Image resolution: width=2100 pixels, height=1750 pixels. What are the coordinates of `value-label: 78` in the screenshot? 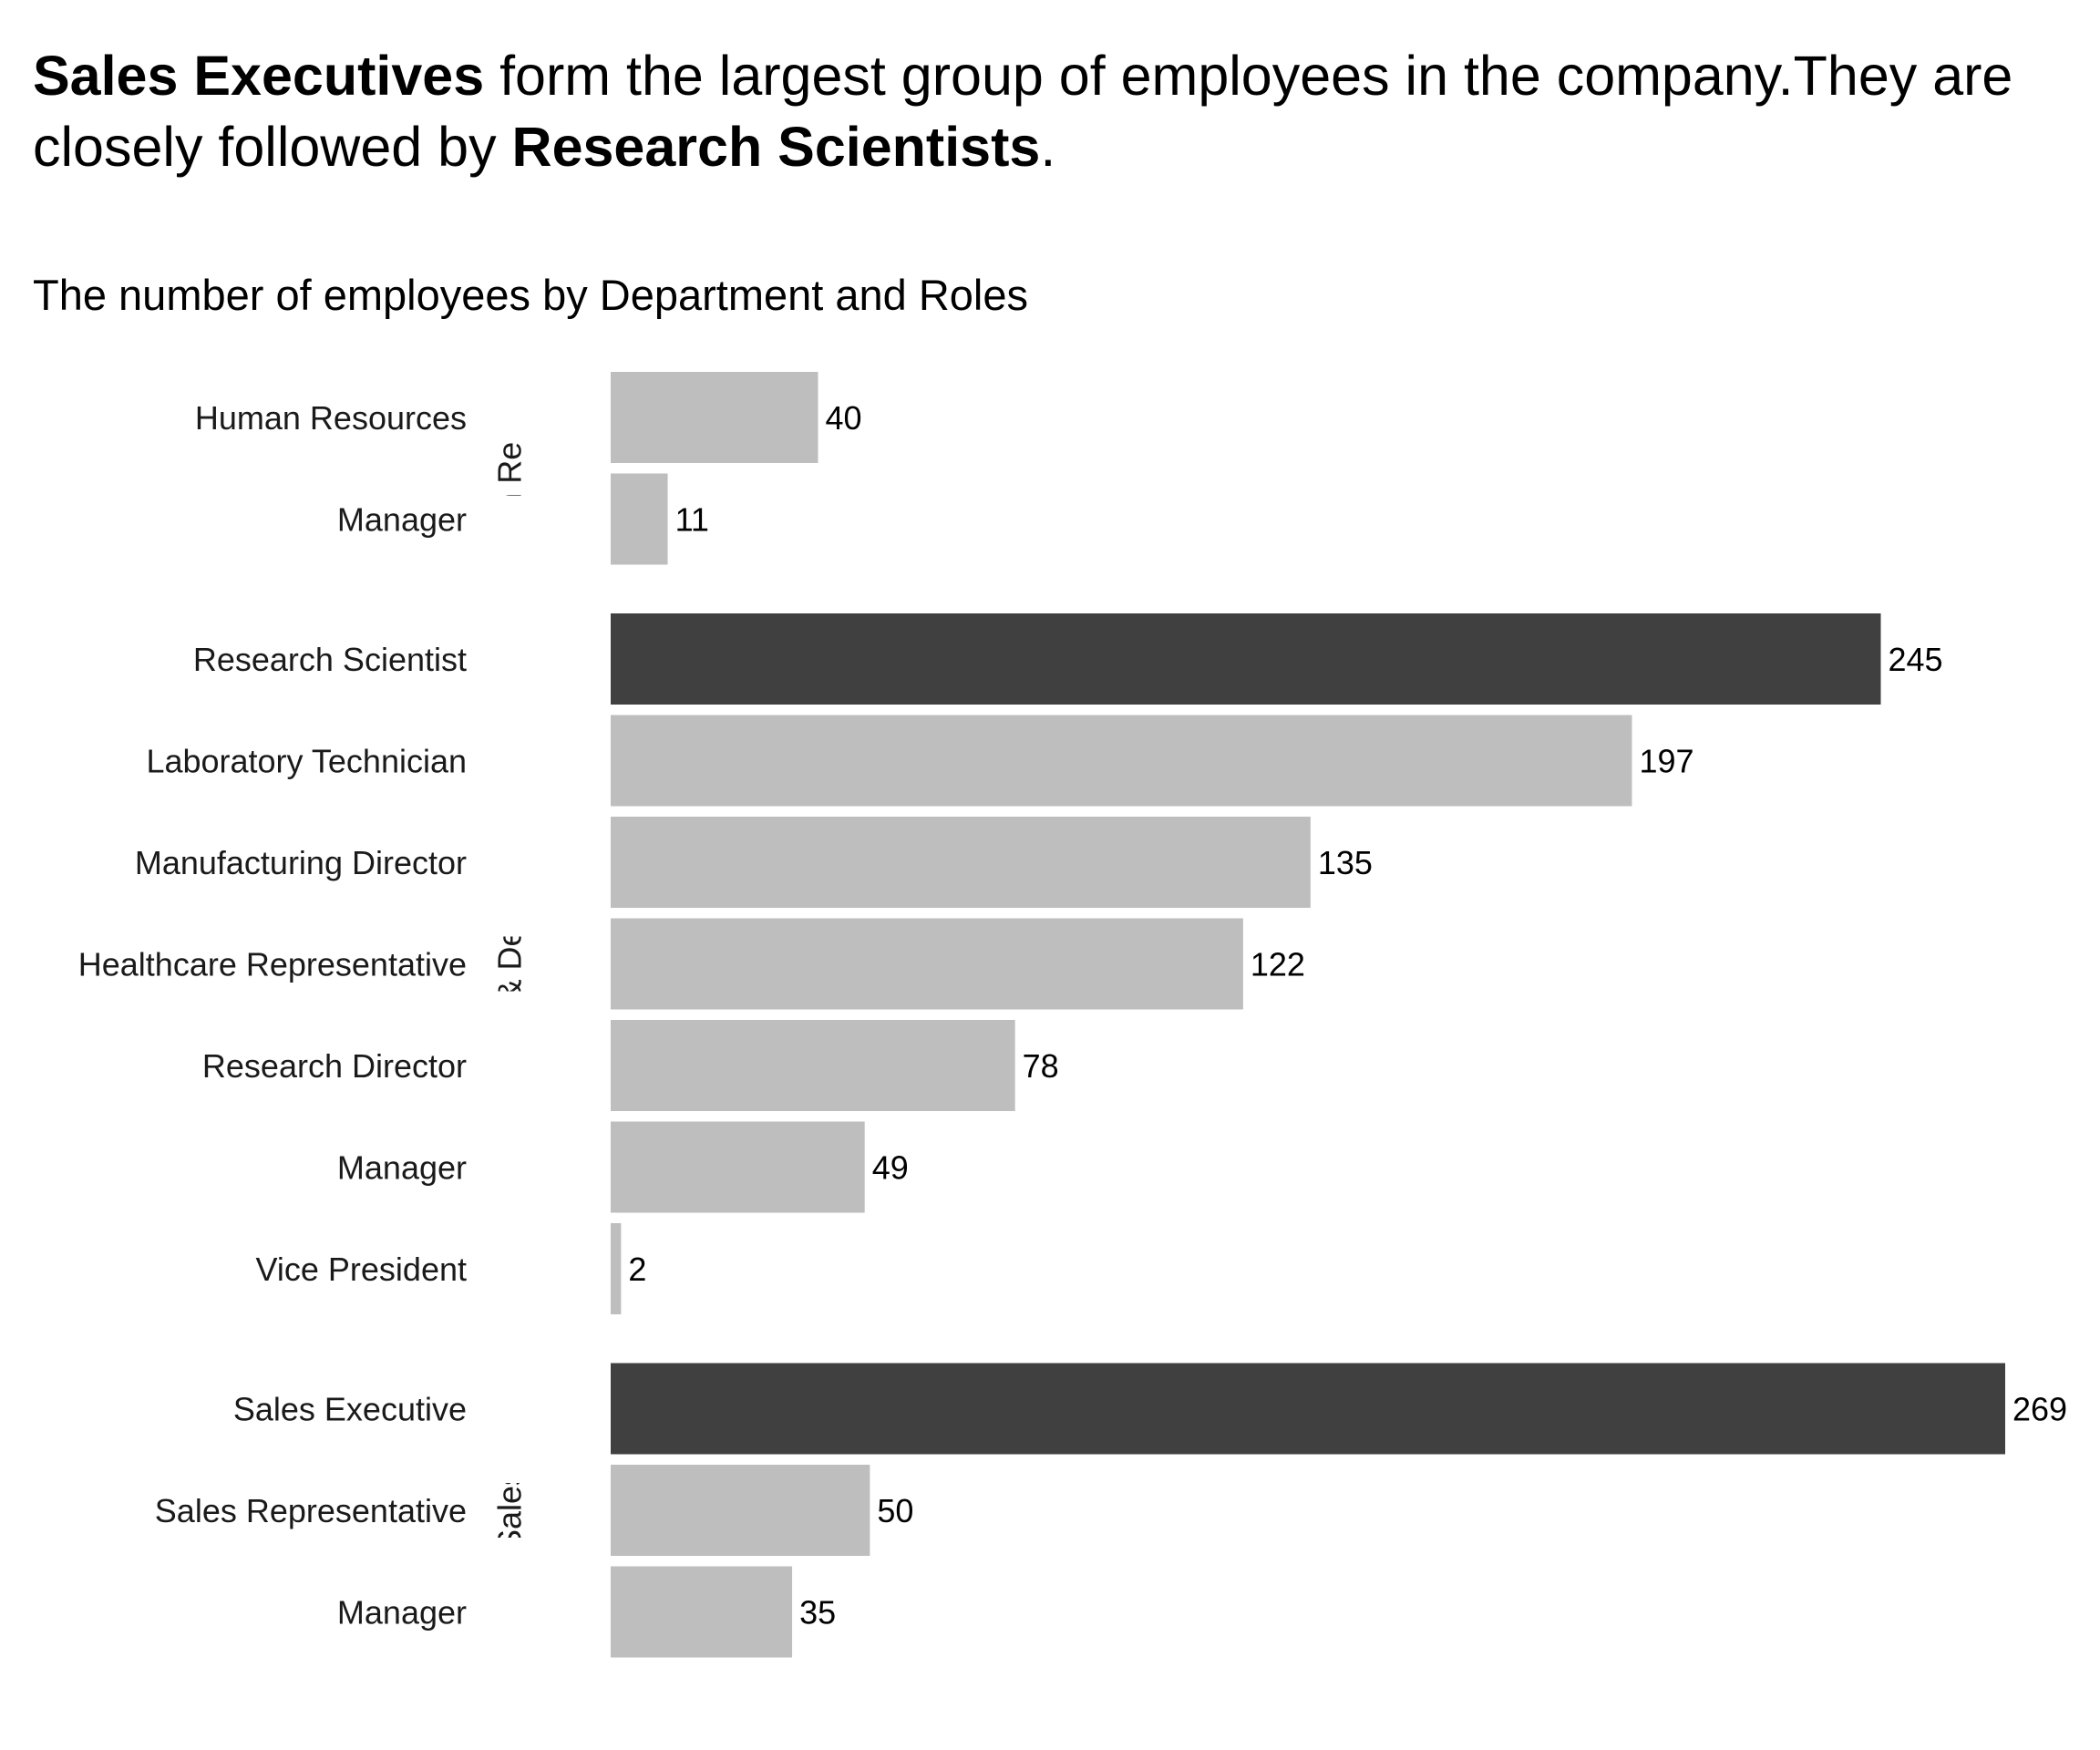 It's located at (1041, 1066).